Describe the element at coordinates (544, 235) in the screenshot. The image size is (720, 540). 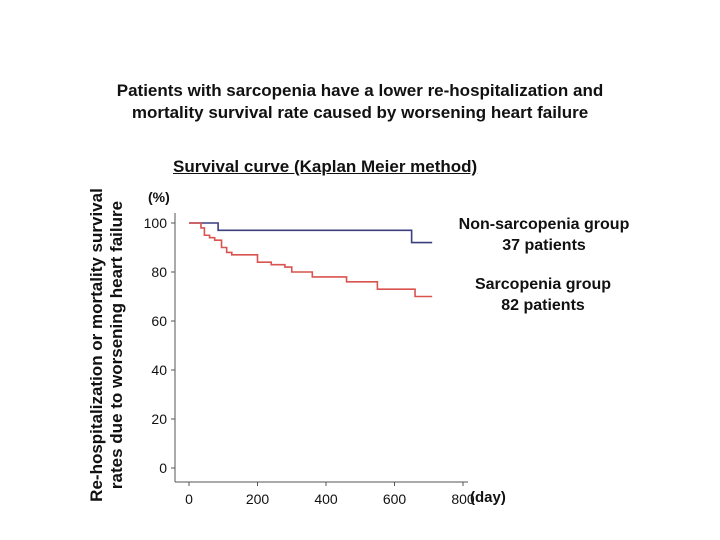
I see `legend-non-sarcopenia: Non-sarcopenia group 37 patients` at that location.